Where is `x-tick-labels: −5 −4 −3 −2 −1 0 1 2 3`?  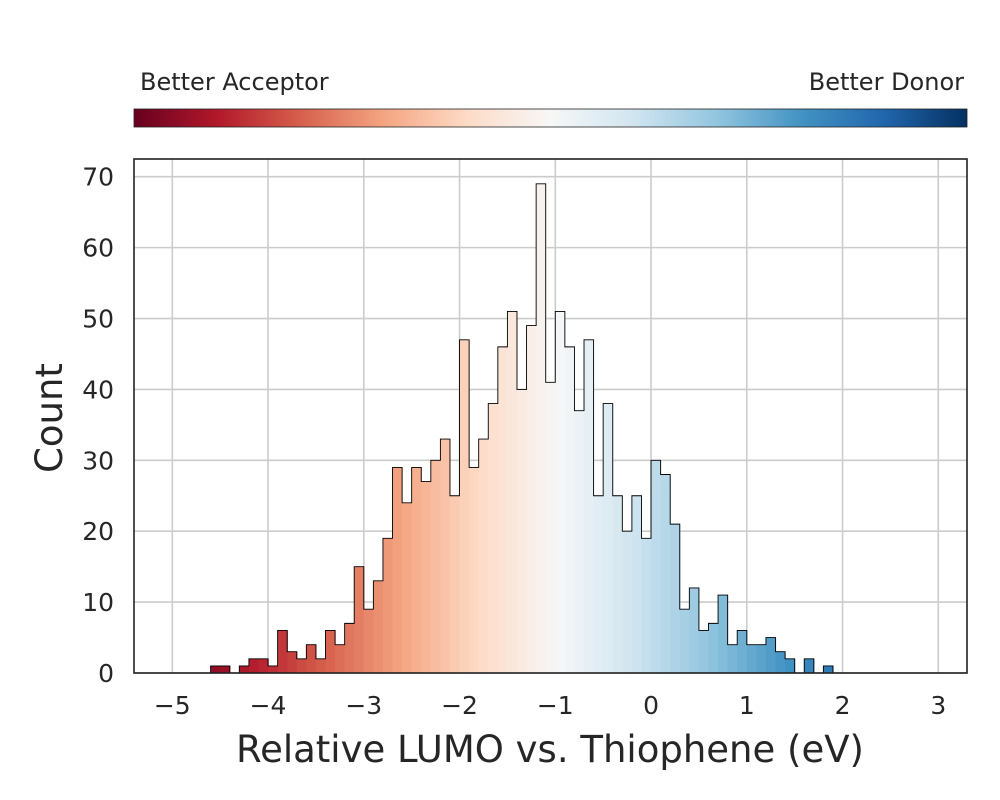
x-tick-labels: −5 −4 −3 −2 −1 0 1 2 3 is located at coordinates (550, 705).